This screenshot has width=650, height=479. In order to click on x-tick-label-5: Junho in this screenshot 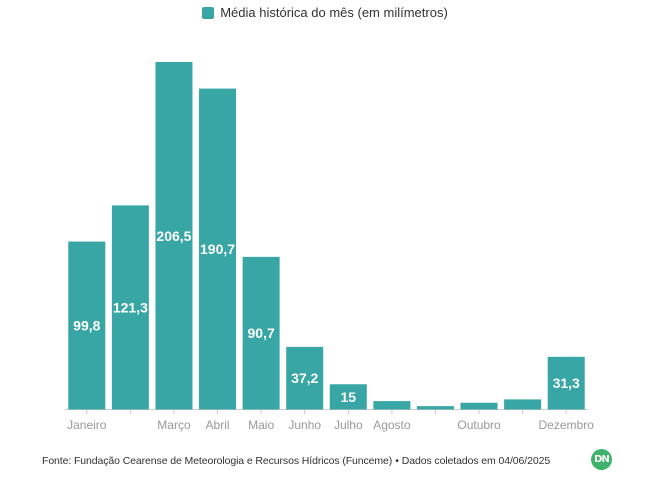, I will do `click(304, 425)`.